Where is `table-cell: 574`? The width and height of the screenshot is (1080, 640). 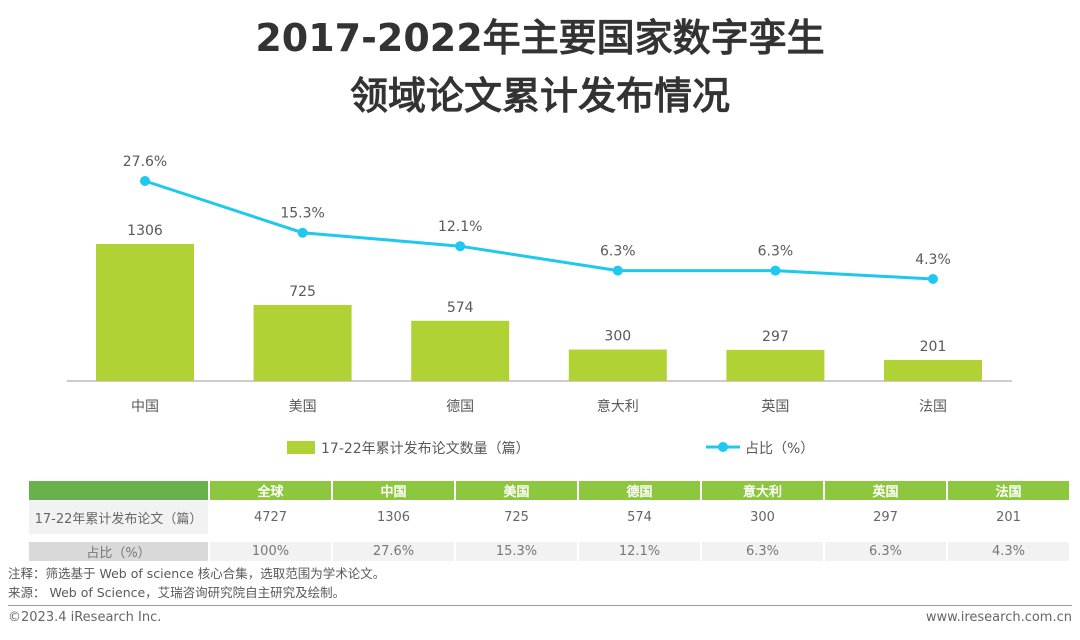 table-cell: 574 is located at coordinates (639, 519).